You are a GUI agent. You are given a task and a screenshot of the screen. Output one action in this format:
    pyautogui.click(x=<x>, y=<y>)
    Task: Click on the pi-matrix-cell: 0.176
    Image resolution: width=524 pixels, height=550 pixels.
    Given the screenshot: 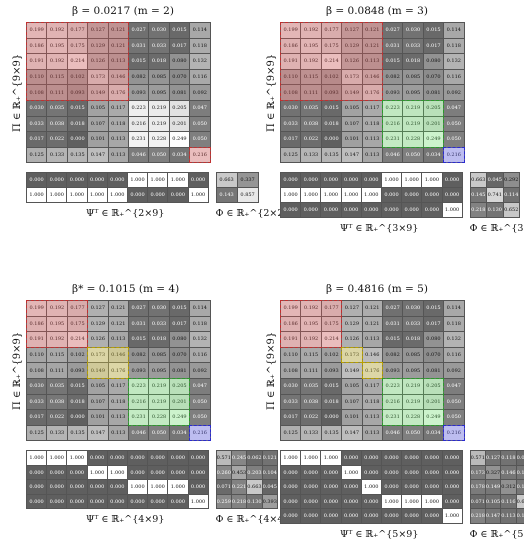 What is the action you would take?
    pyautogui.click(x=118, y=92)
    